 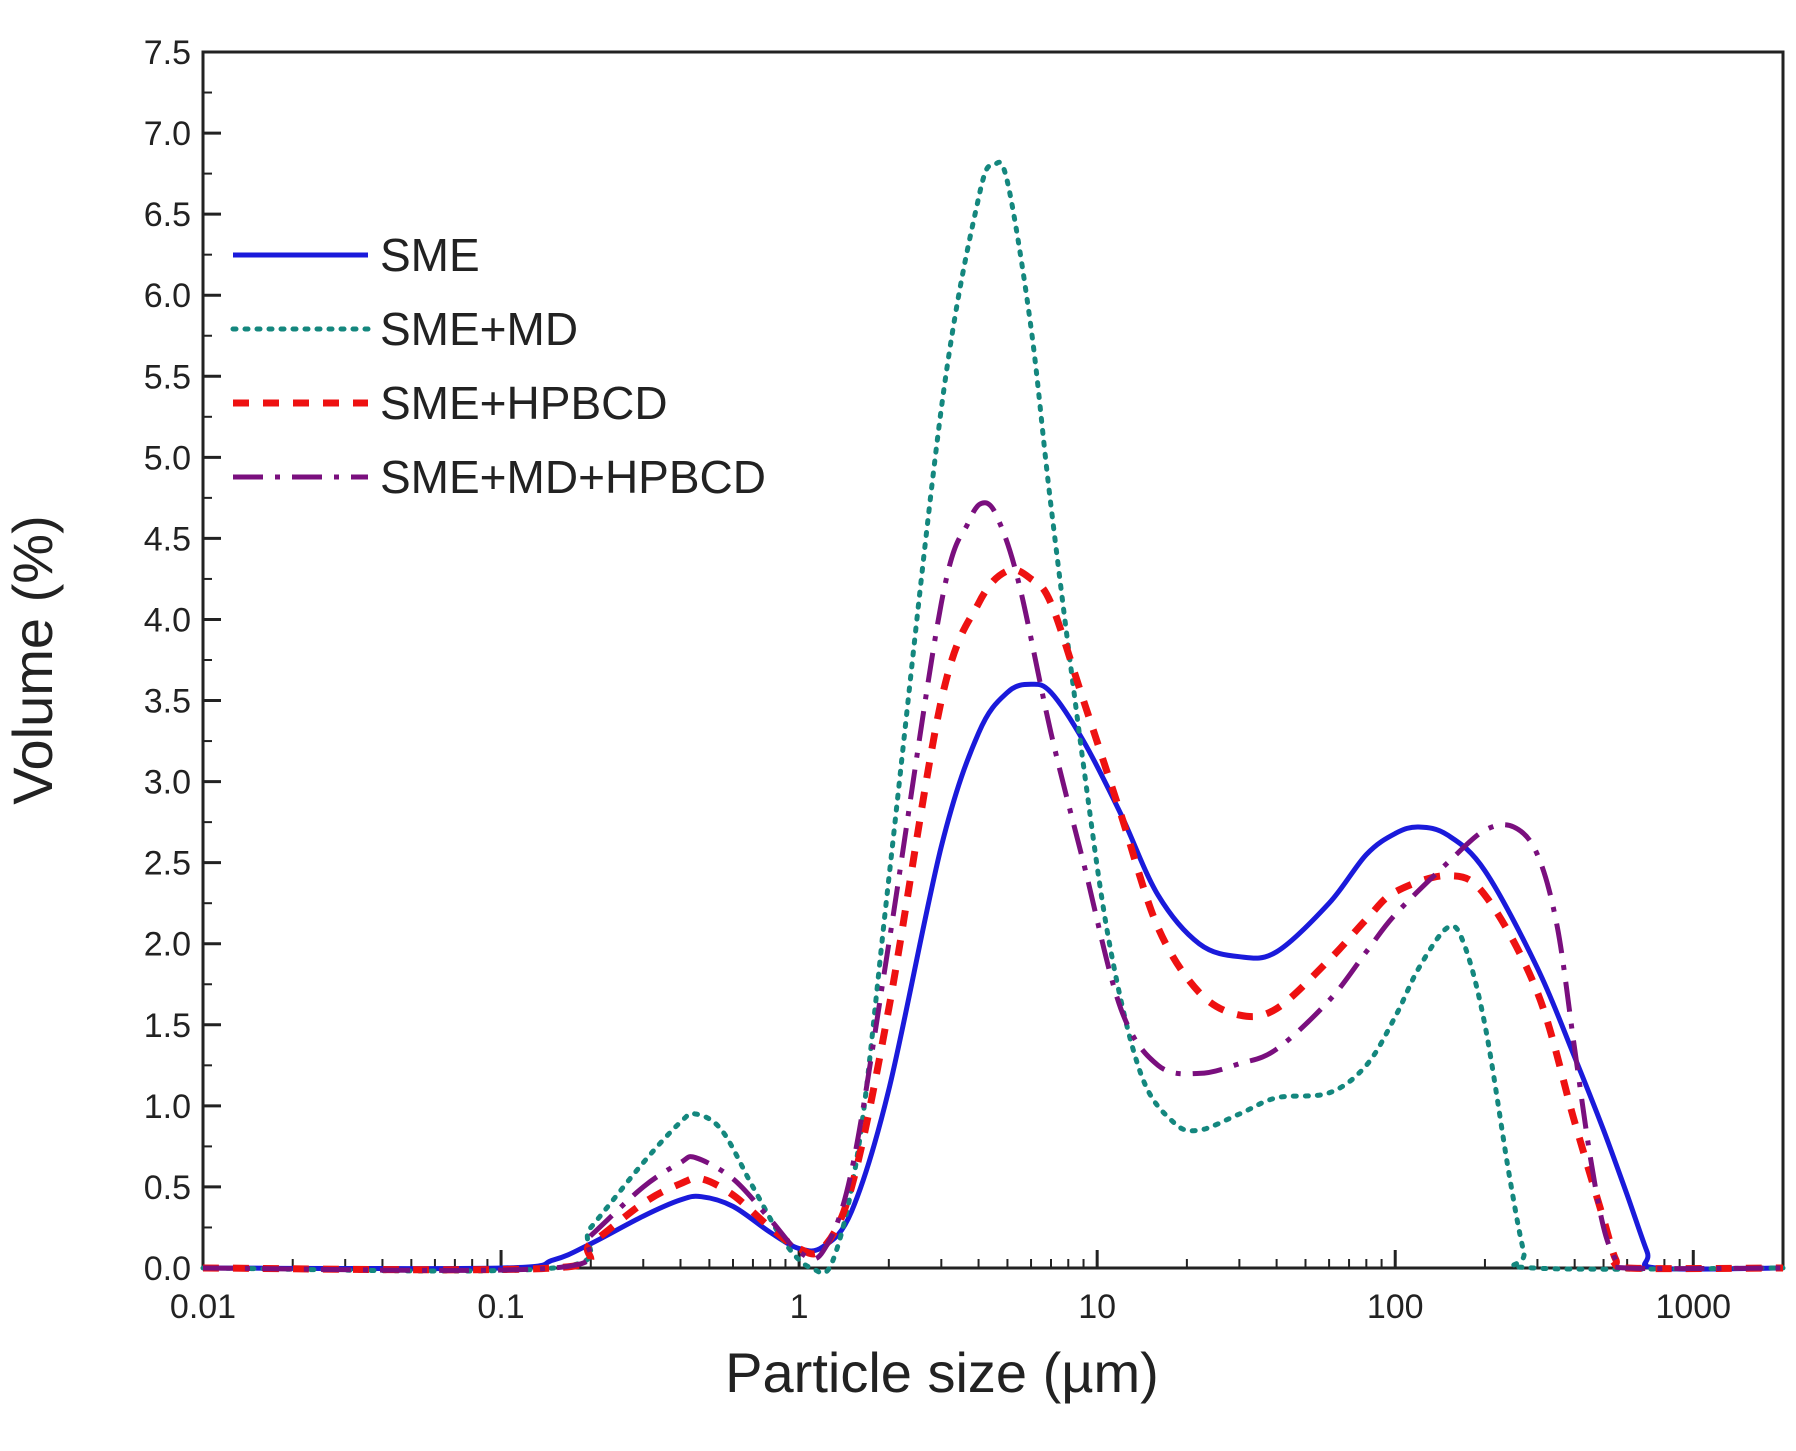 I want to click on x-axis-title: Particle size (µm), so click(x=942, y=1372).